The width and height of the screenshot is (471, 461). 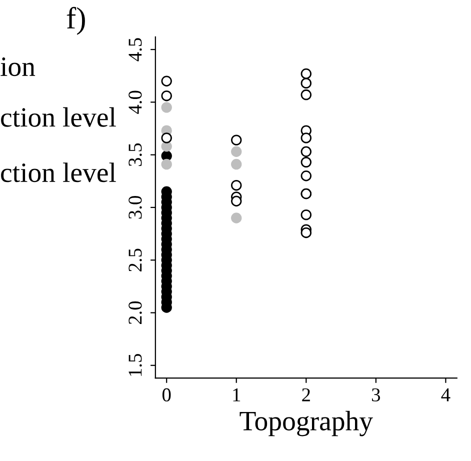 What do you see at coordinates (135, 312) in the screenshot?
I see `y-tick-label: 2.0` at bounding box center [135, 312].